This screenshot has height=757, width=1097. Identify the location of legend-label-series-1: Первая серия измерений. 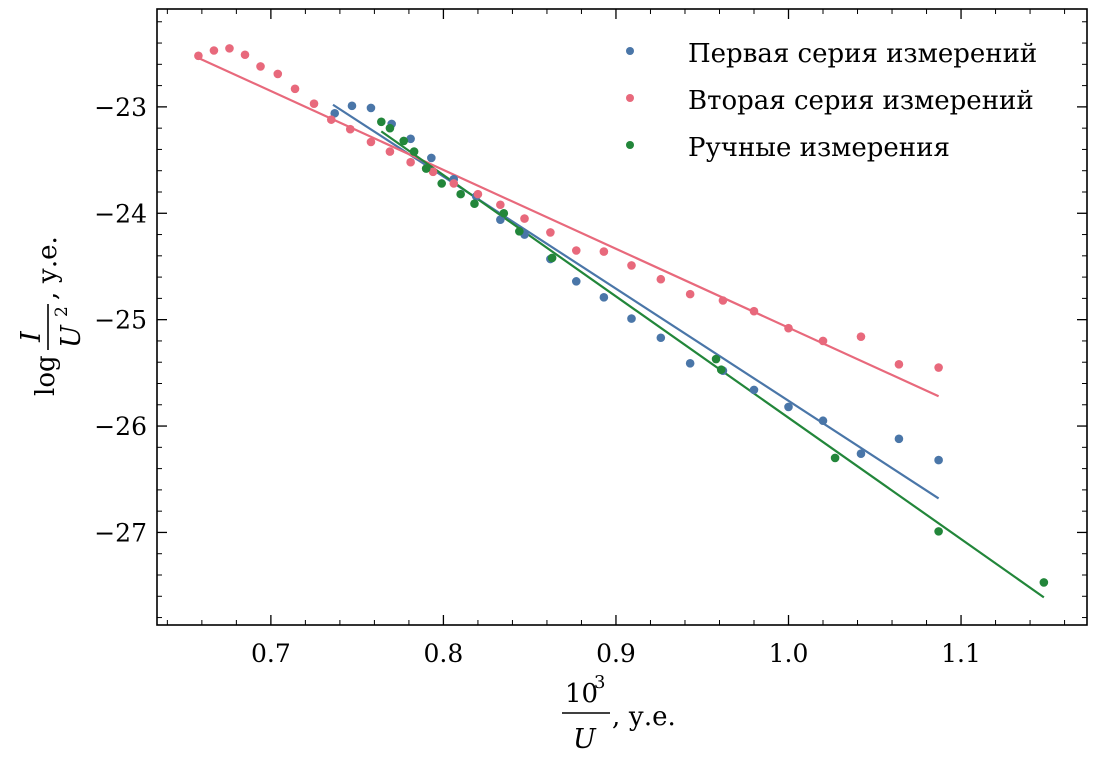
(862, 54).